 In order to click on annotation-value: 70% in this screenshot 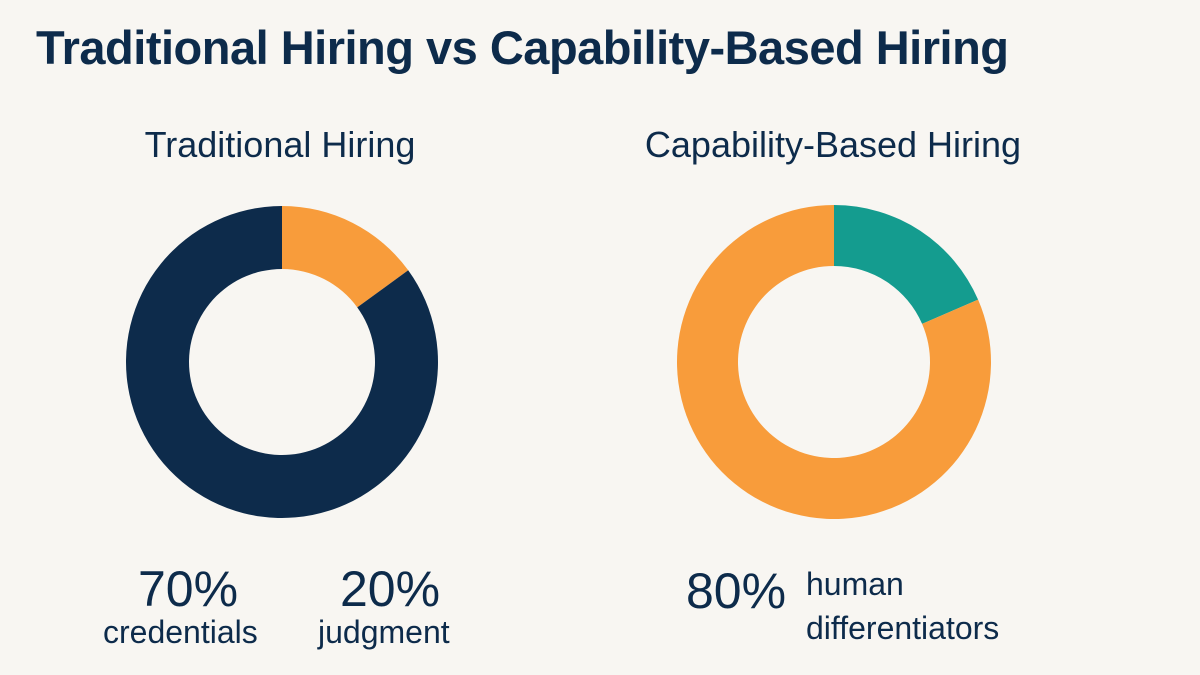, I will do `click(188, 589)`.